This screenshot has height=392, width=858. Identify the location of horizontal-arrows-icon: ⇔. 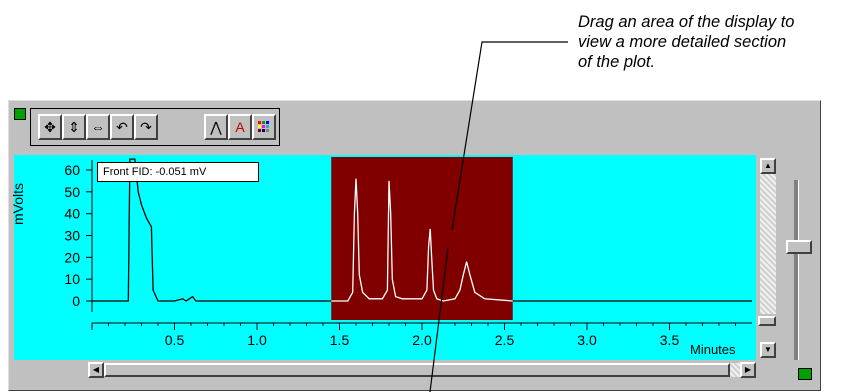
(98, 127).